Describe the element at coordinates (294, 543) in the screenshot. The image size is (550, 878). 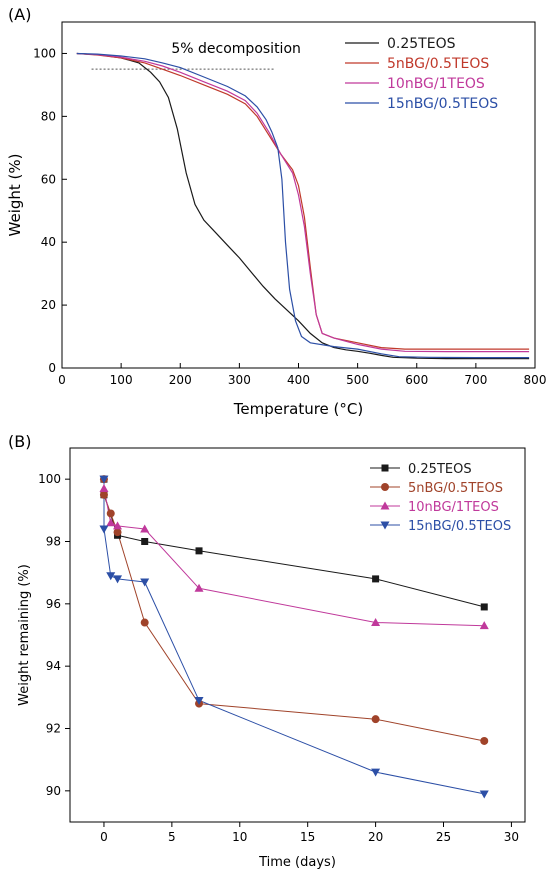
I see `series-line-0-25teos-b` at that location.